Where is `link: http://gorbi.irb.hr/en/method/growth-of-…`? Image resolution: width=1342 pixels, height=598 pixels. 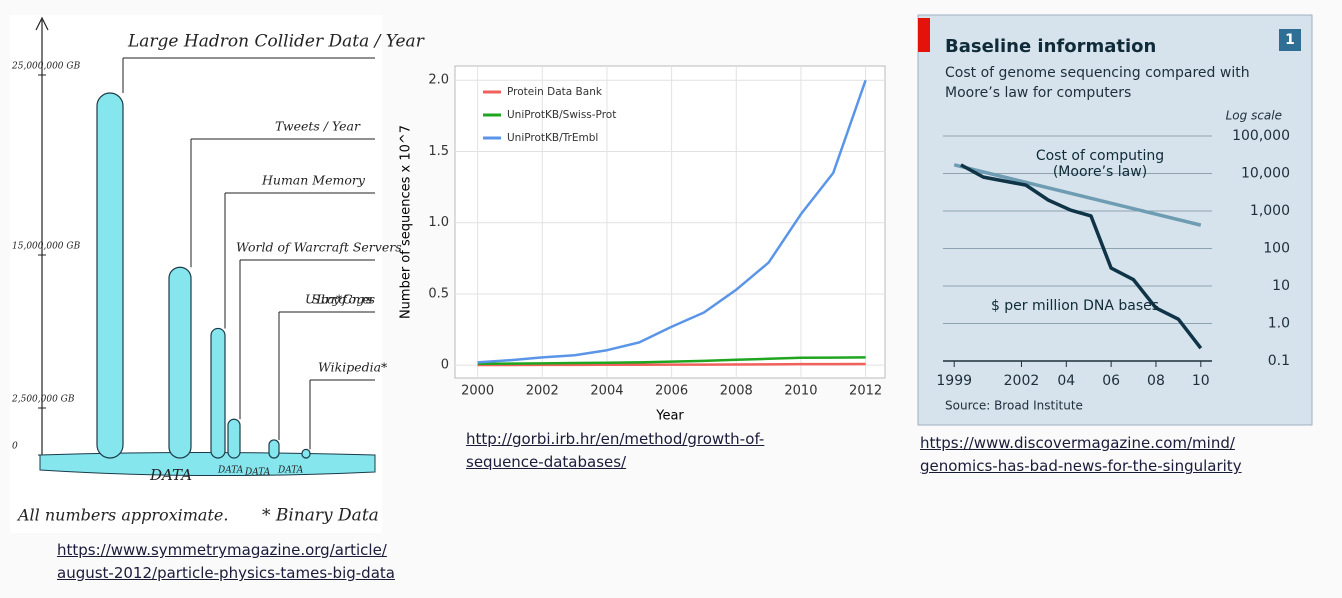
link: http://gorbi.irb.hr/en/method/growth-of-… is located at coordinates (615, 451).